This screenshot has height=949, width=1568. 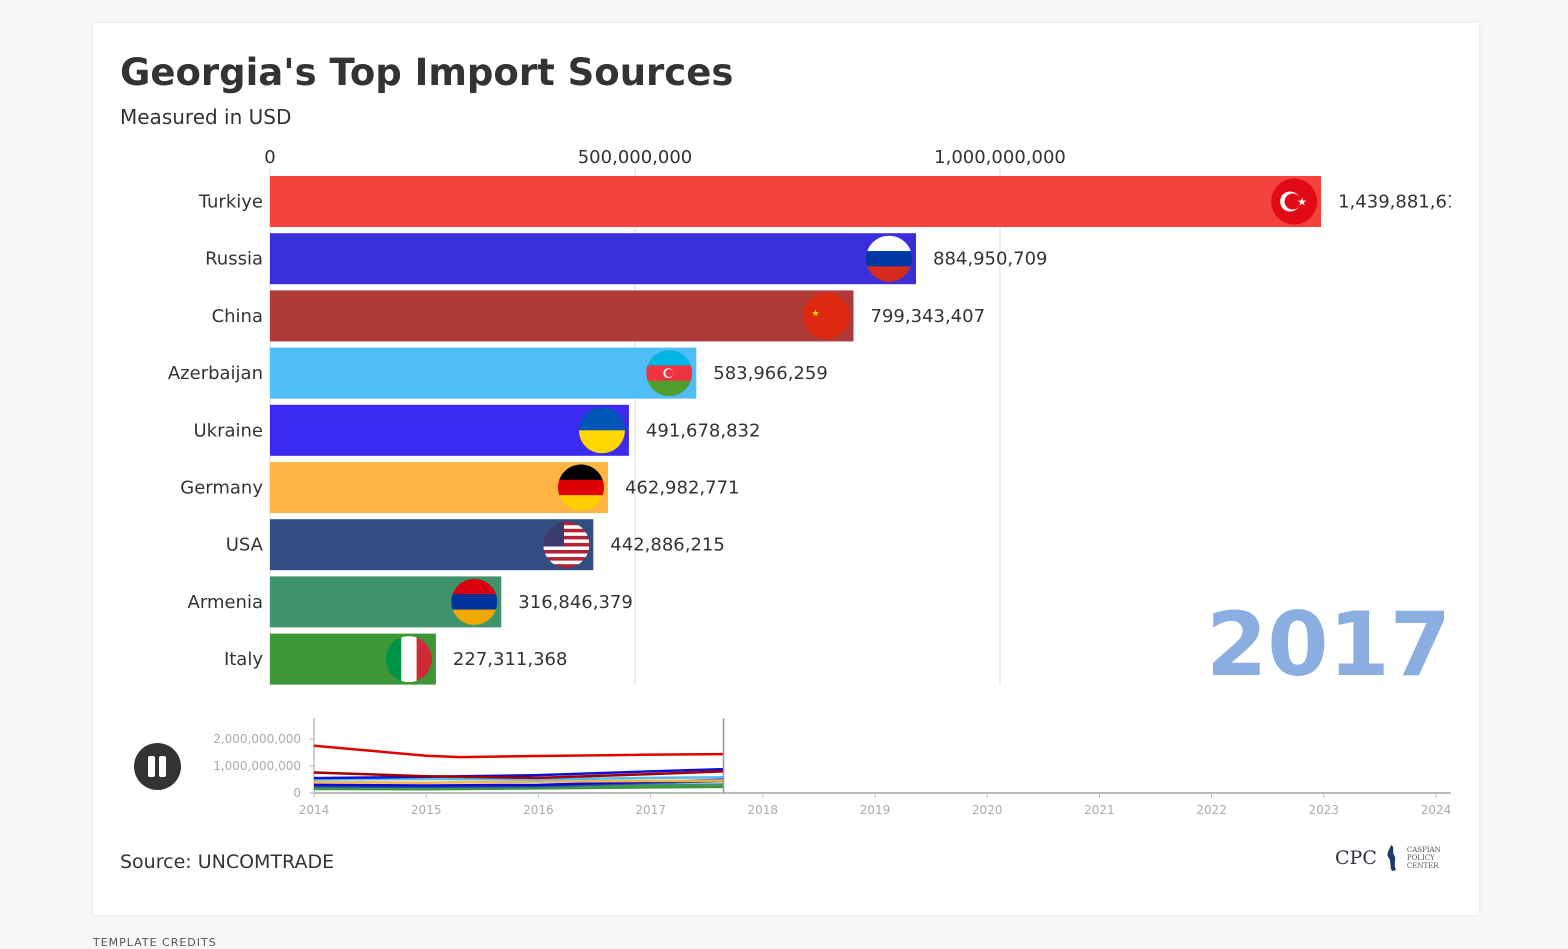 What do you see at coordinates (990, 259) in the screenshot?
I see `value-label: 884,950,709` at bounding box center [990, 259].